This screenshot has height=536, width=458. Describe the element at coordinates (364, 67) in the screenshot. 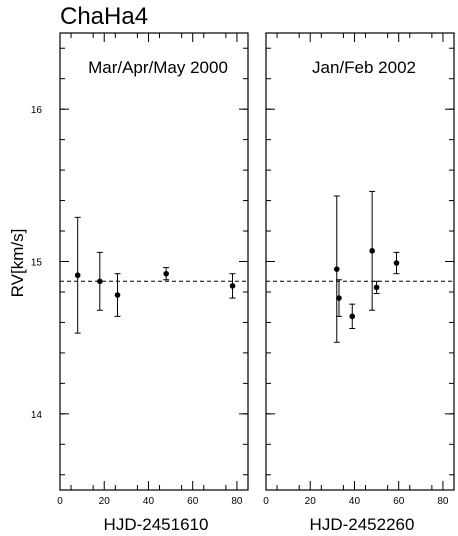

I see `panel-label: Jan/Feb 2002` at that location.